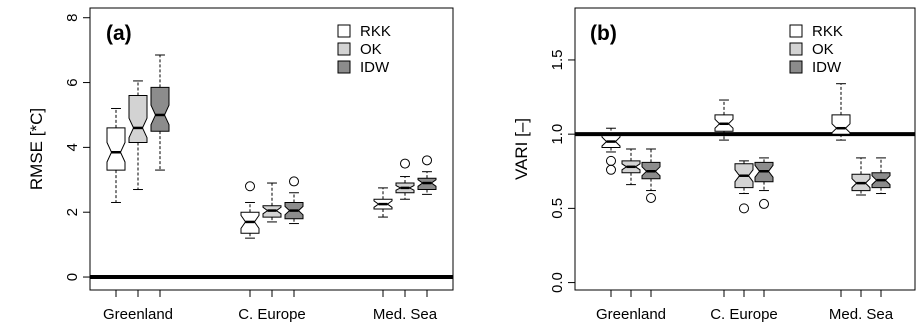  I want to click on y-tick-label: 6, so click(72, 82).